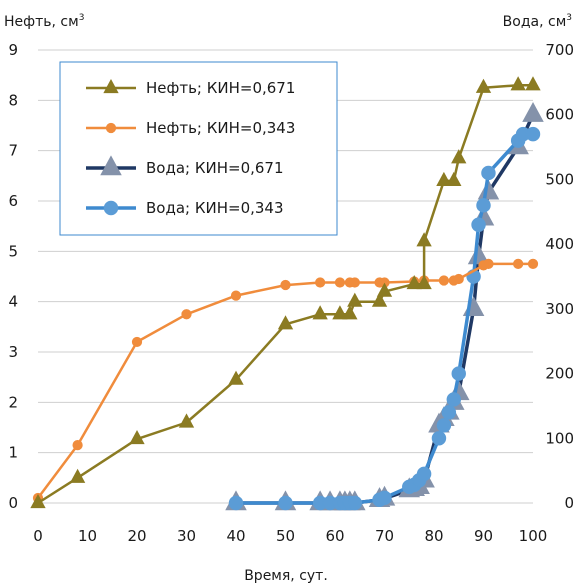  Describe the element at coordinates (559, 244) in the screenshot. I see `y-right-tick-label: 400` at that location.